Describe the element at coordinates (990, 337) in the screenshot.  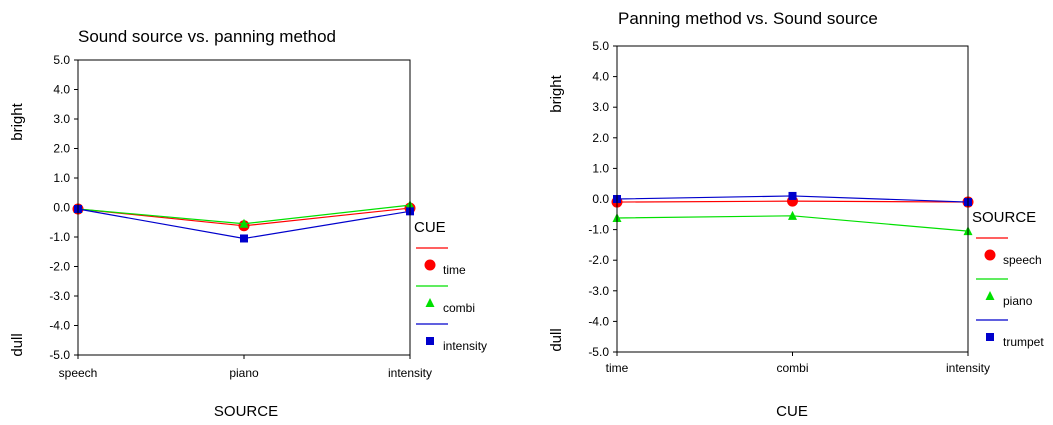
I see `legend-marker-trumpet` at that location.